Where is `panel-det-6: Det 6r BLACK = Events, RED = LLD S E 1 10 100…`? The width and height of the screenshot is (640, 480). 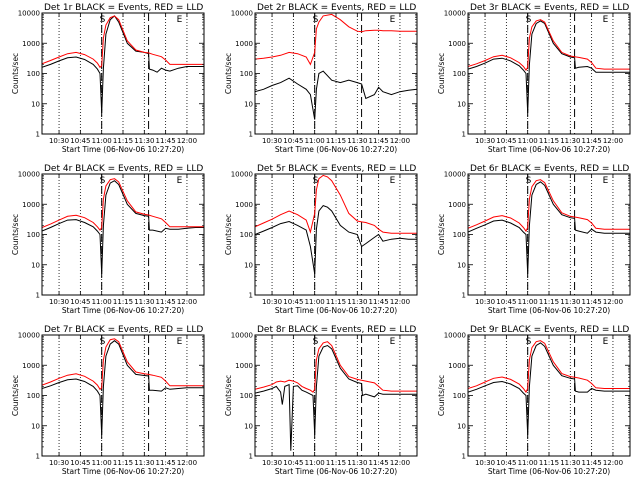
panel-det-6: Det 6r BLACK = Events, RED = LLD S E 1 10 100… is located at coordinates (534, 239).